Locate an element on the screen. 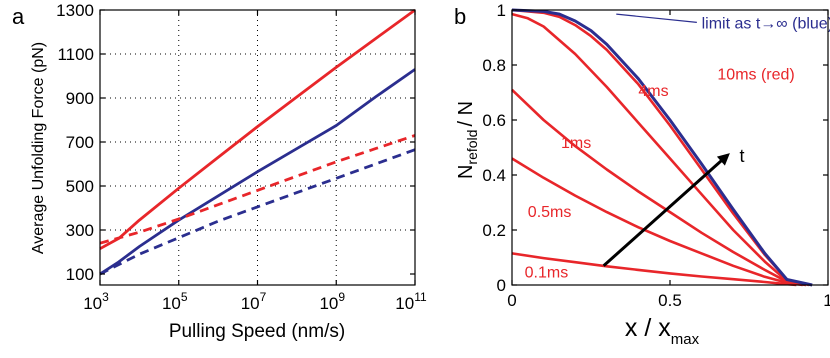 The width and height of the screenshot is (830, 358). panel-b-ylabel-main: N is located at coordinates (466, 172).